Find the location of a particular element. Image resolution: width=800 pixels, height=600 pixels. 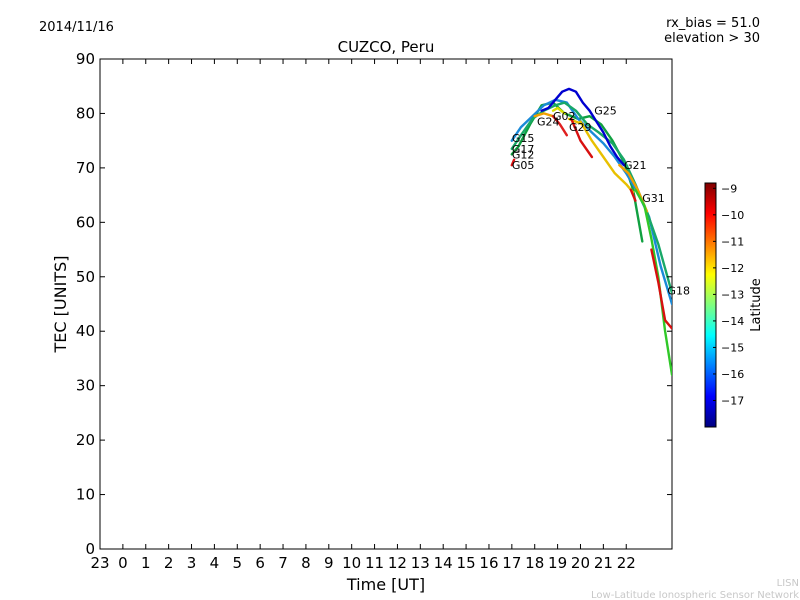

x-tick-label: 11 is located at coordinates (374, 563).